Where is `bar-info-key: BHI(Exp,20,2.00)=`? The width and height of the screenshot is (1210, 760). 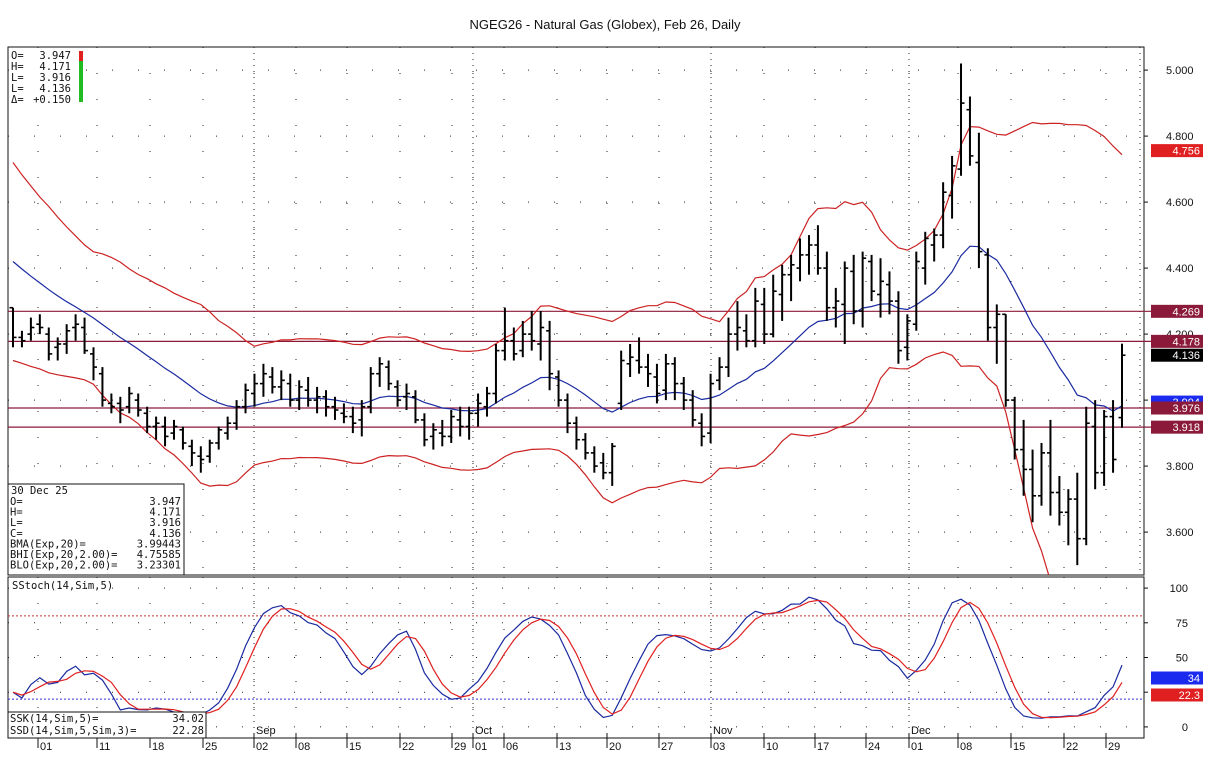
bar-info-key: BHI(Exp,20,2.00)= is located at coordinates (63, 555).